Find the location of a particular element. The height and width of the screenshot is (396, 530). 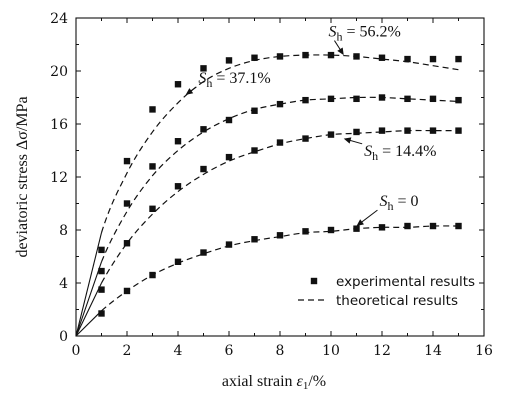

annotation-label: Sh = 56.2% is located at coordinates (364, 34).